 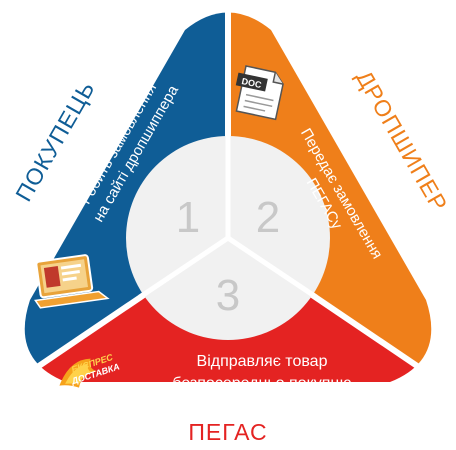 I want to click on express-delivery-icon: ЕКСПРЕС ДОСТАВКА, so click(x=90, y=370).